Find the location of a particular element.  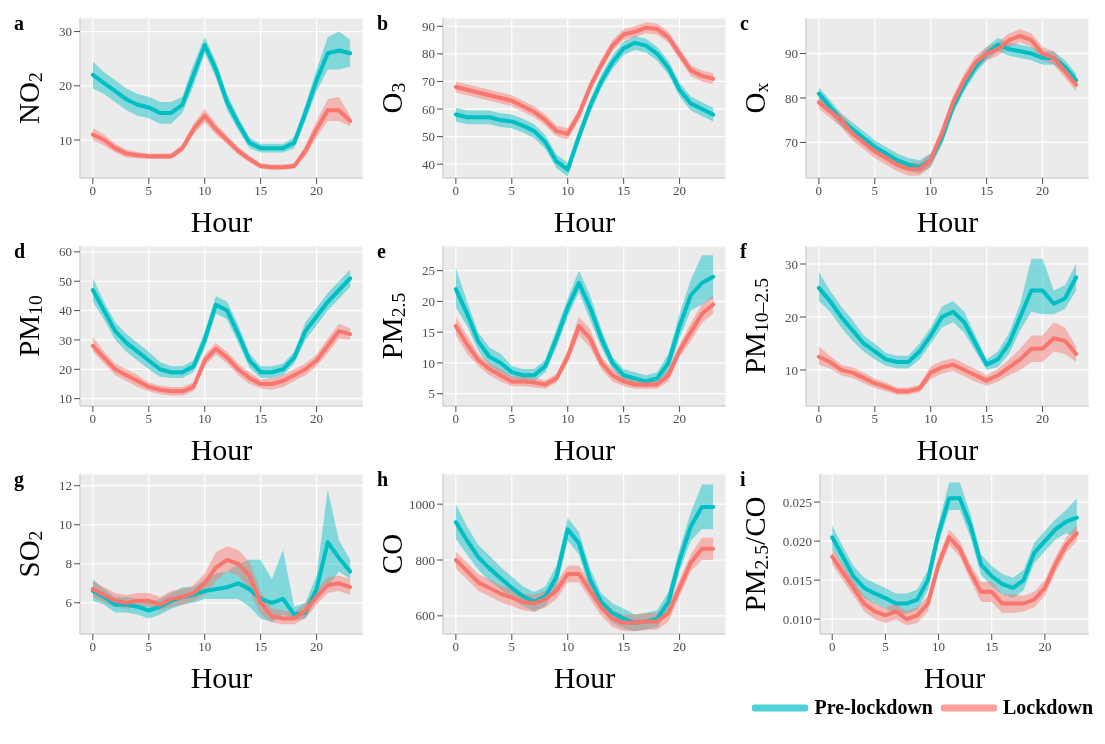

y-tick-label: 12 is located at coordinates (65, 486).